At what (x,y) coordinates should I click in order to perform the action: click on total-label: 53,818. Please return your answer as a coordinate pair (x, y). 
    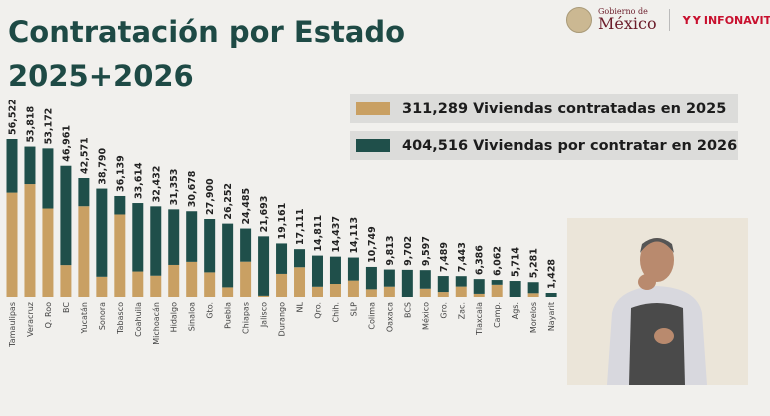
    Looking at the image, I should click on (30, 124).